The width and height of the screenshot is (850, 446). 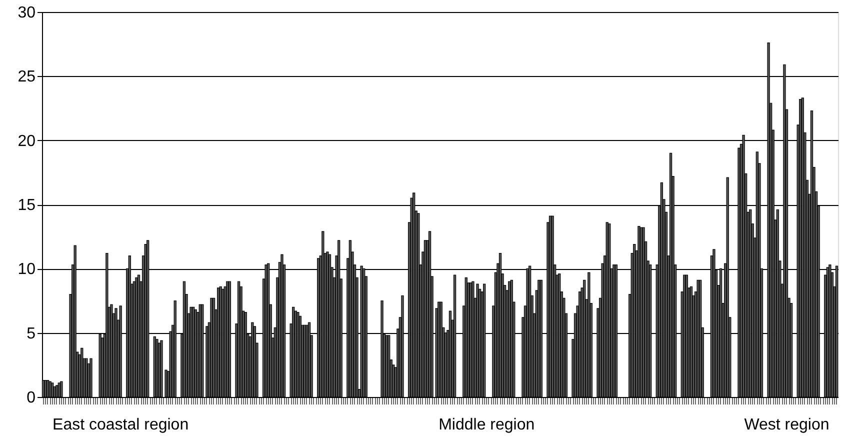 I want to click on y-tick-label: 20, so click(x=27, y=141).